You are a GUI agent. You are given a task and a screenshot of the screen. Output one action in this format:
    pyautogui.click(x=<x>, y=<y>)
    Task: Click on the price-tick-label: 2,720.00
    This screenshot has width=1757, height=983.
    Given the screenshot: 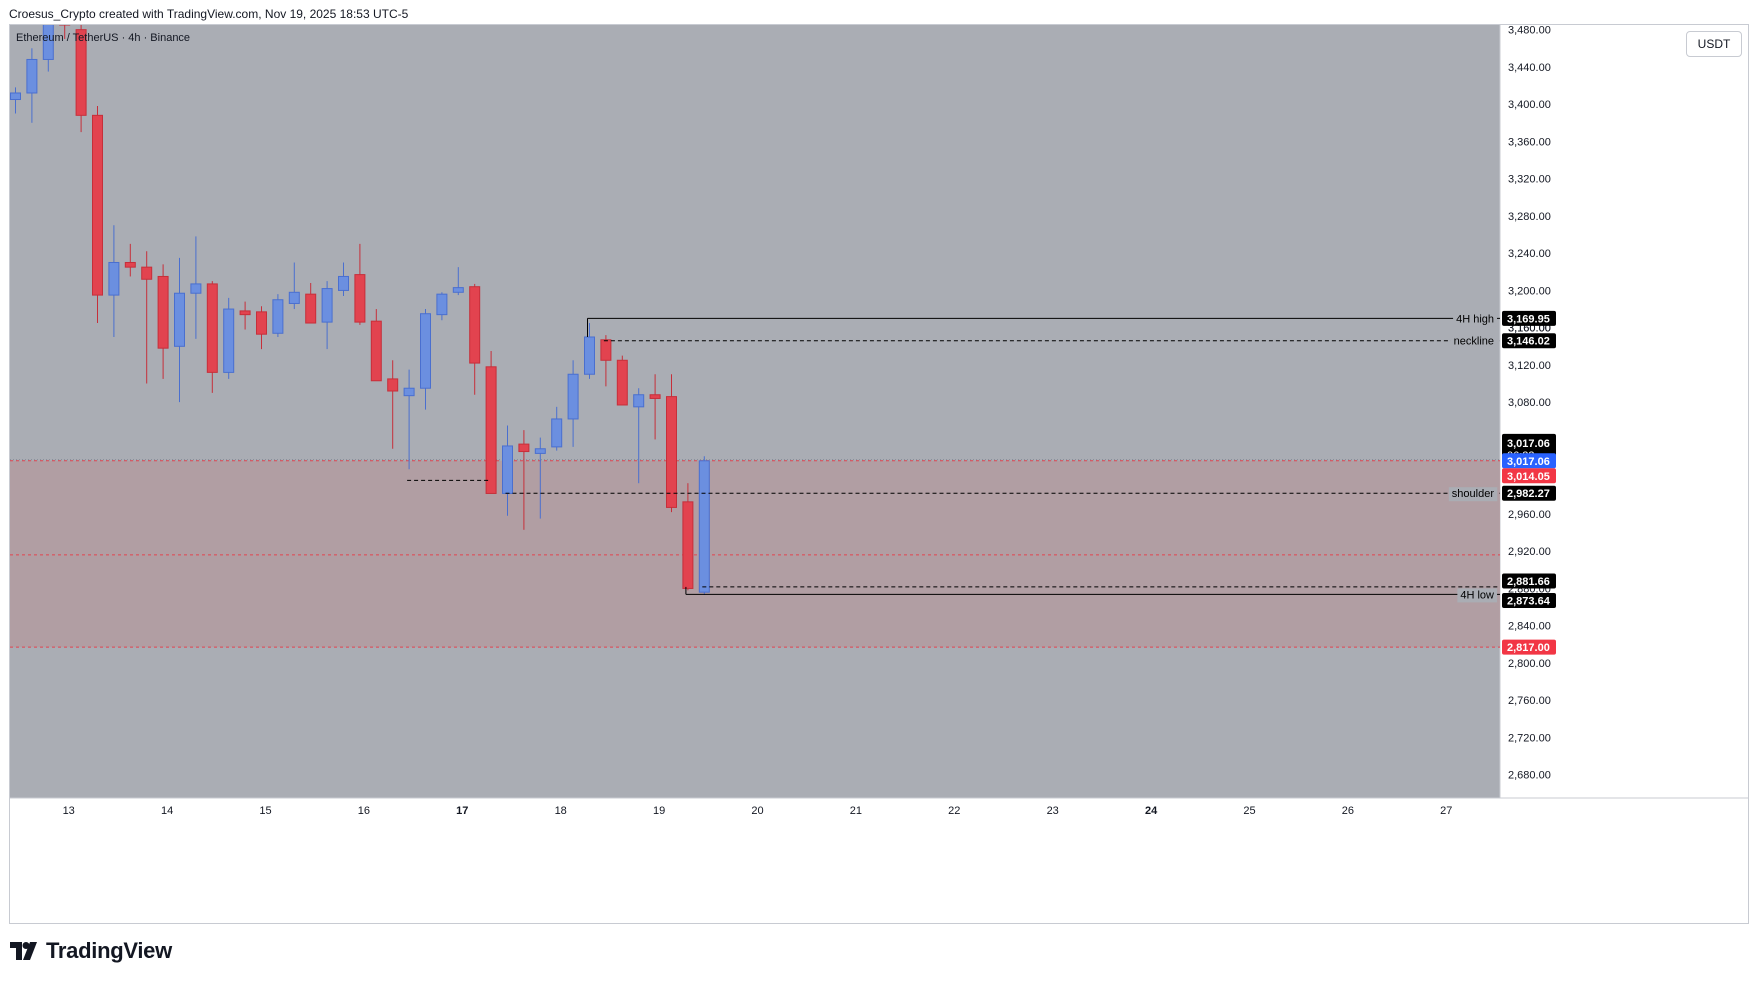 What is the action you would take?
    pyautogui.click(x=1529, y=738)
    